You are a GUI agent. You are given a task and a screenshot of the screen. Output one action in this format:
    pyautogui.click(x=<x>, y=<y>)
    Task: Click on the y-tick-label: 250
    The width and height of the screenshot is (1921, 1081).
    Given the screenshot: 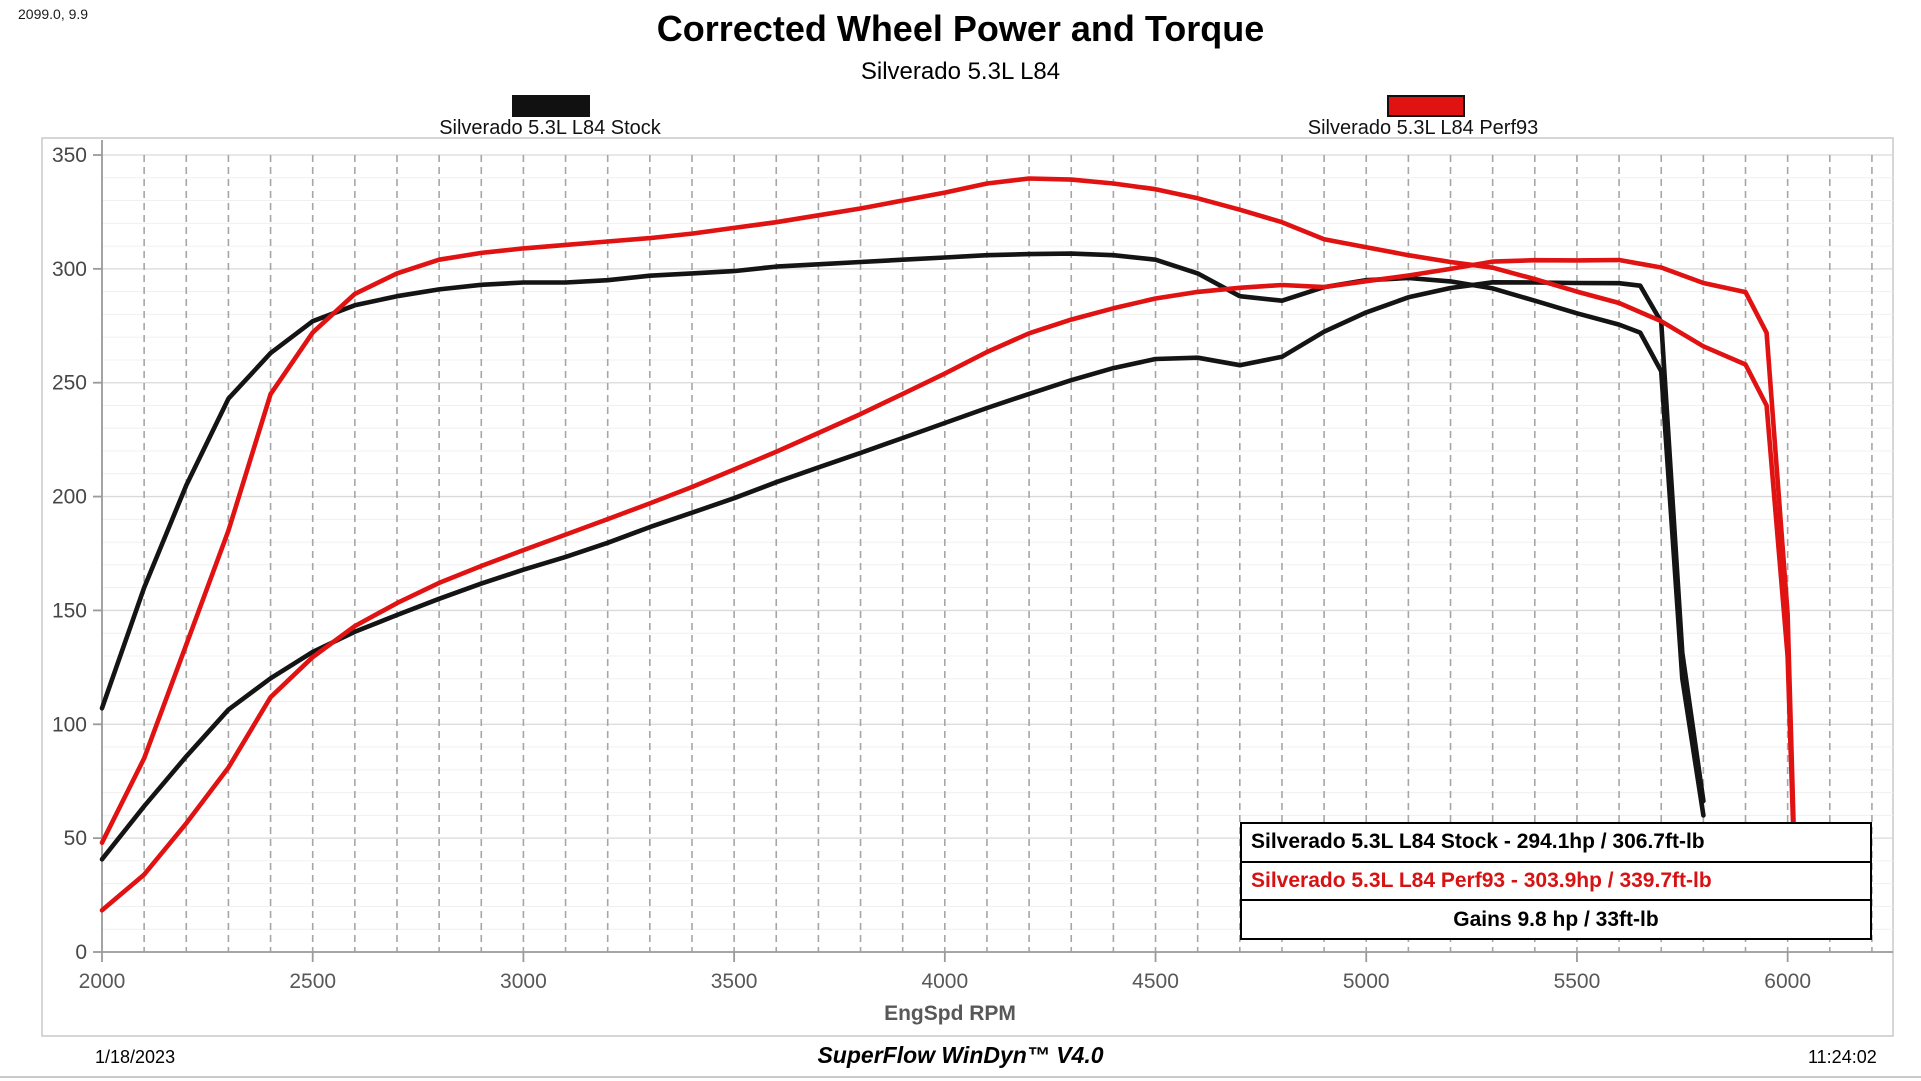 What is the action you would take?
    pyautogui.click(x=69, y=383)
    